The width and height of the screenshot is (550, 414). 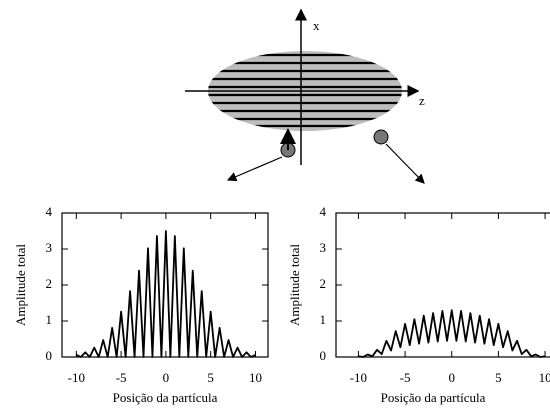 What do you see at coordinates (316, 25) in the screenshot?
I see `x-axis-label: x` at bounding box center [316, 25].